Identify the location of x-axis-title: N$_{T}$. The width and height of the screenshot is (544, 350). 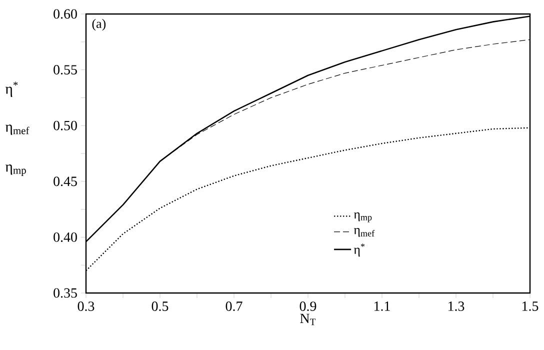
(308, 320).